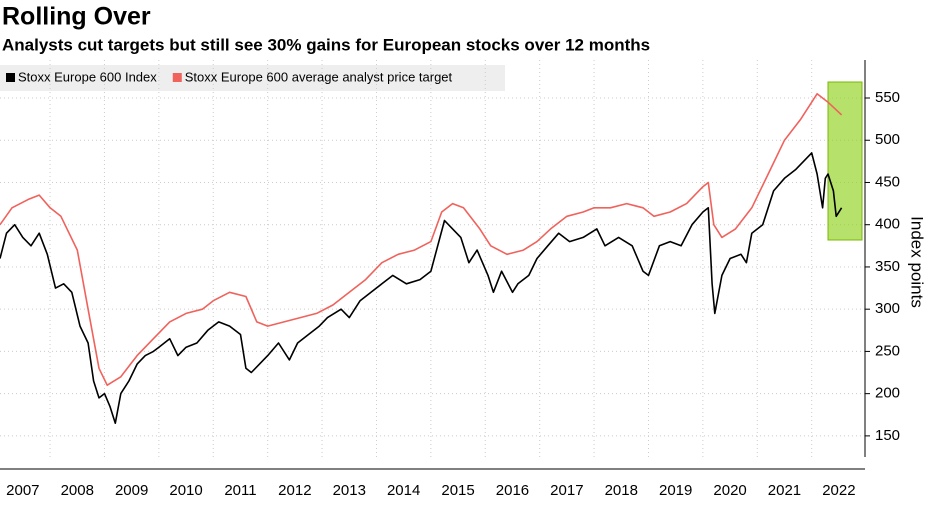  Describe the element at coordinates (22, 490) in the screenshot. I see `x-tick-label: 2007` at that location.